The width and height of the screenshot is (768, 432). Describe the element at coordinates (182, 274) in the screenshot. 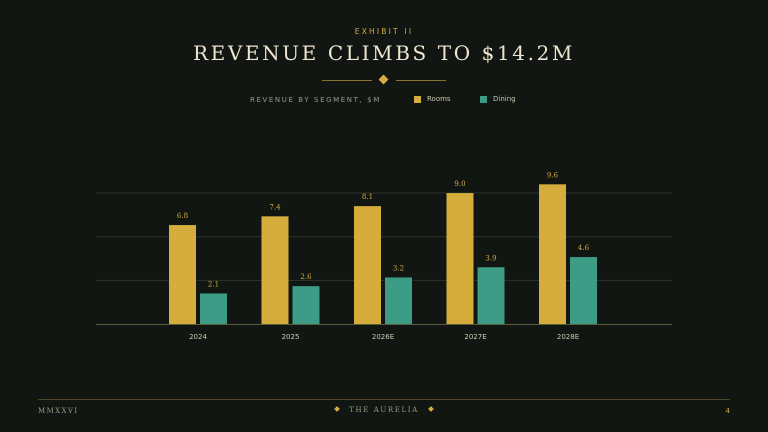

I see `bar-rooms-2024` at that location.